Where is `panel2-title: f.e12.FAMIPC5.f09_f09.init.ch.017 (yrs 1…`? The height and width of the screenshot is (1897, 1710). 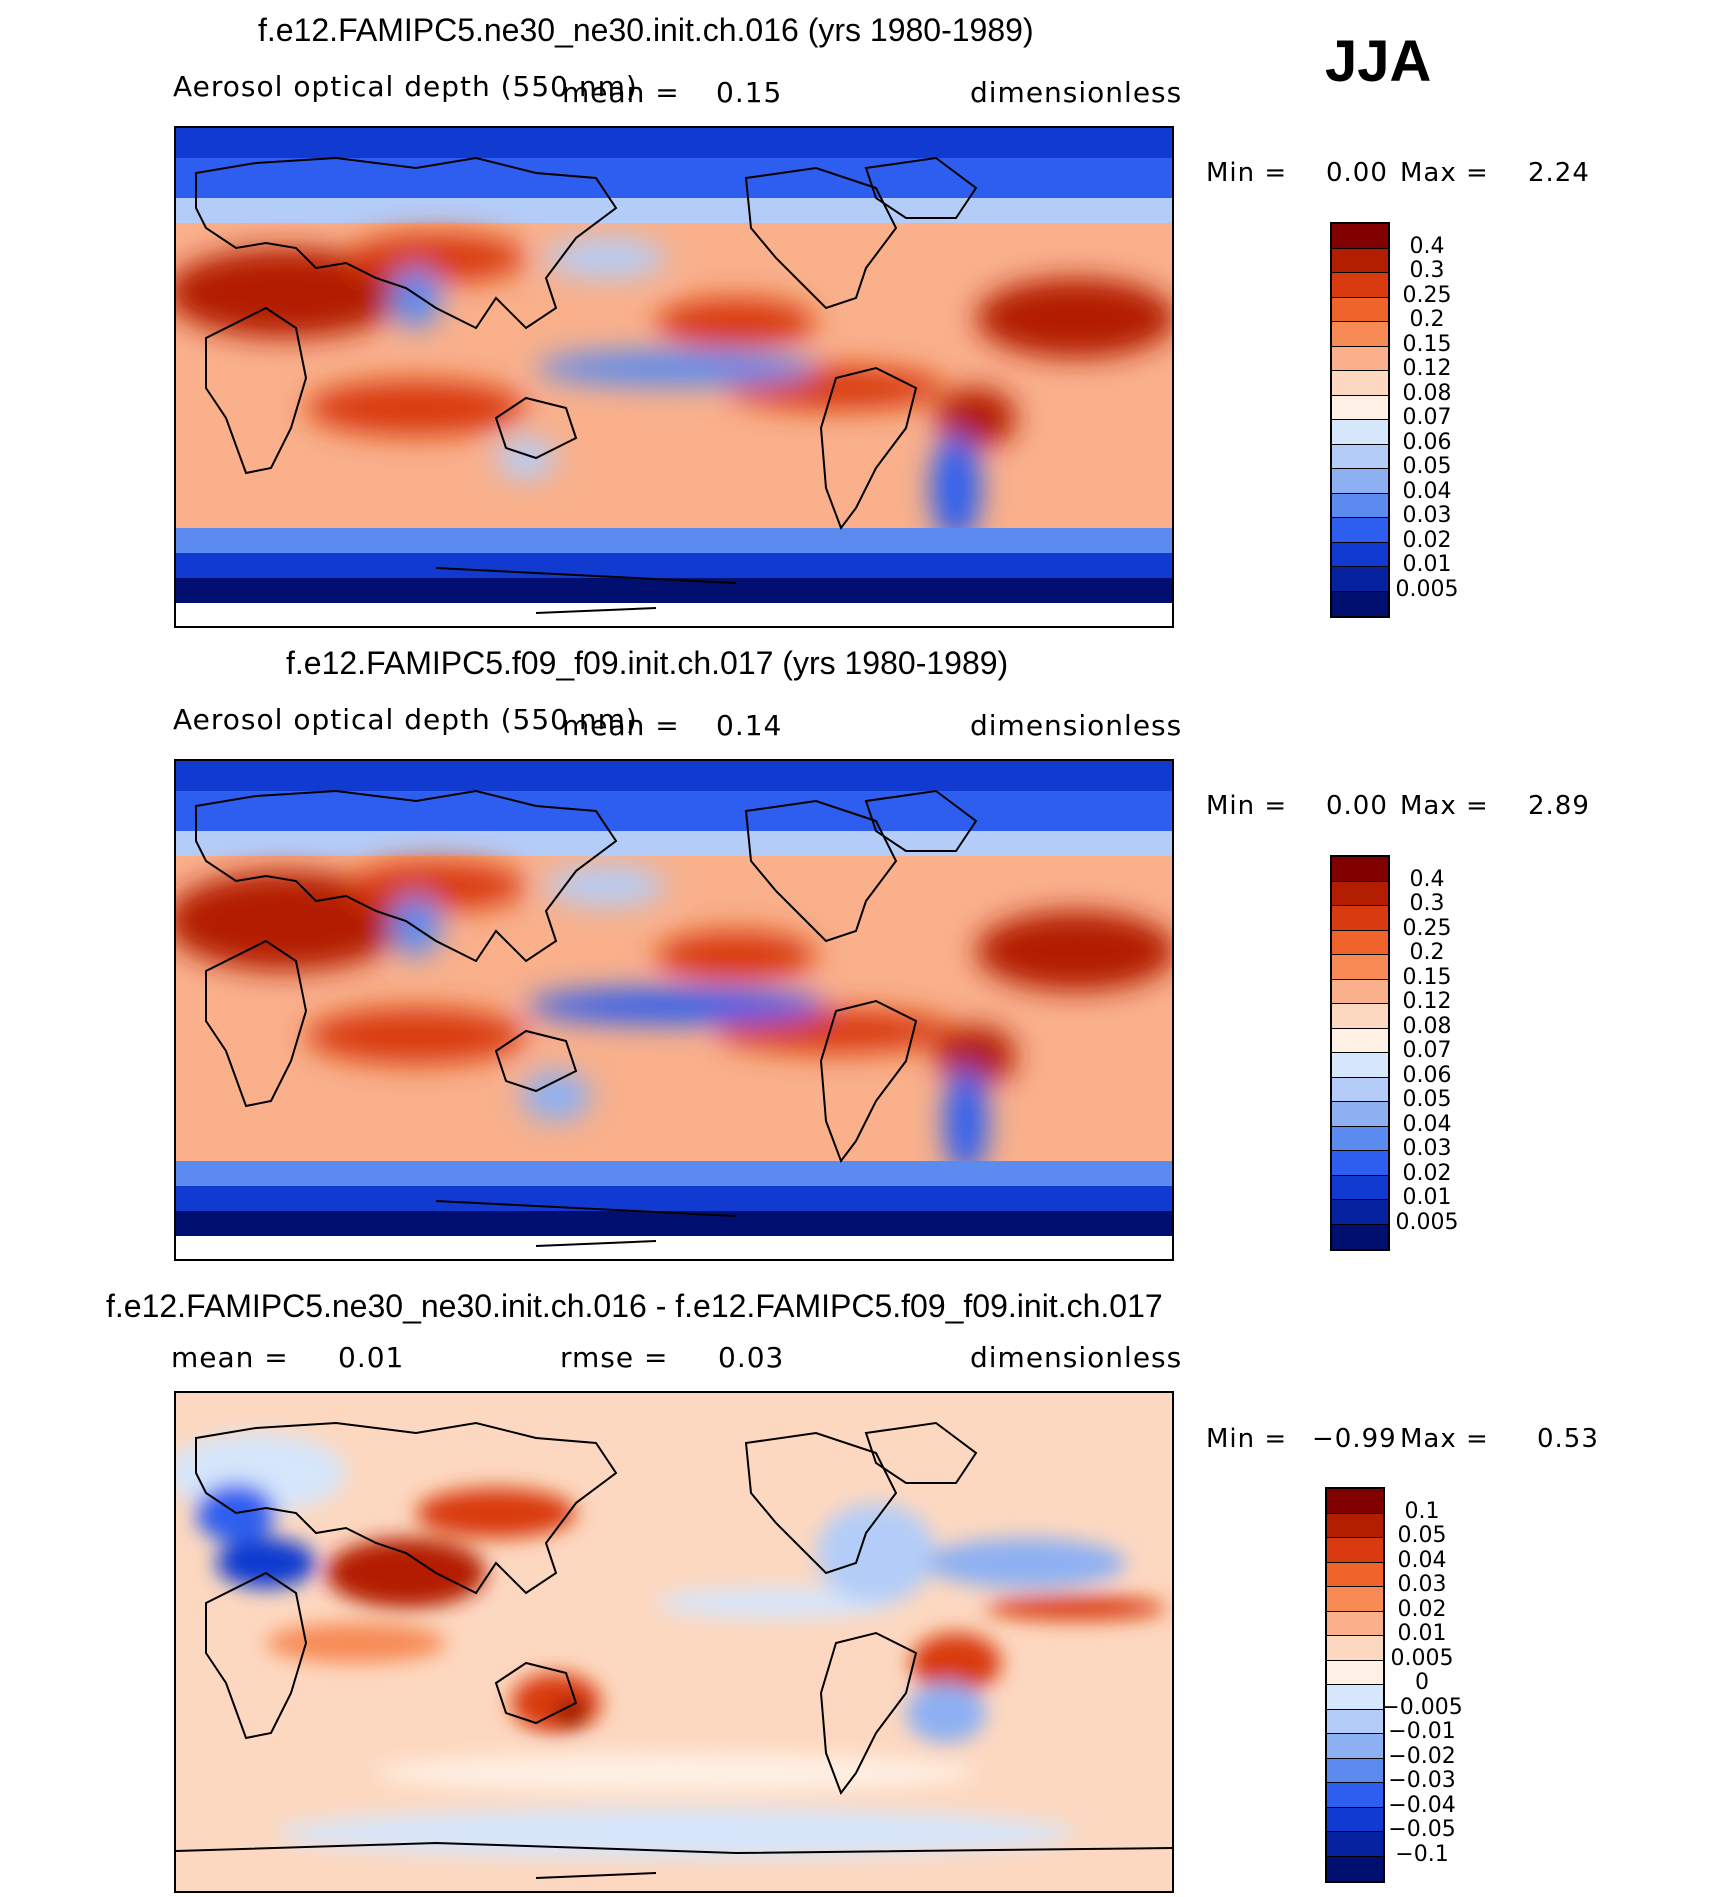
panel2-title: f.e12.FAMIPC5.f09_f09.init.ch.017 (yrs 1… is located at coordinates (647, 663).